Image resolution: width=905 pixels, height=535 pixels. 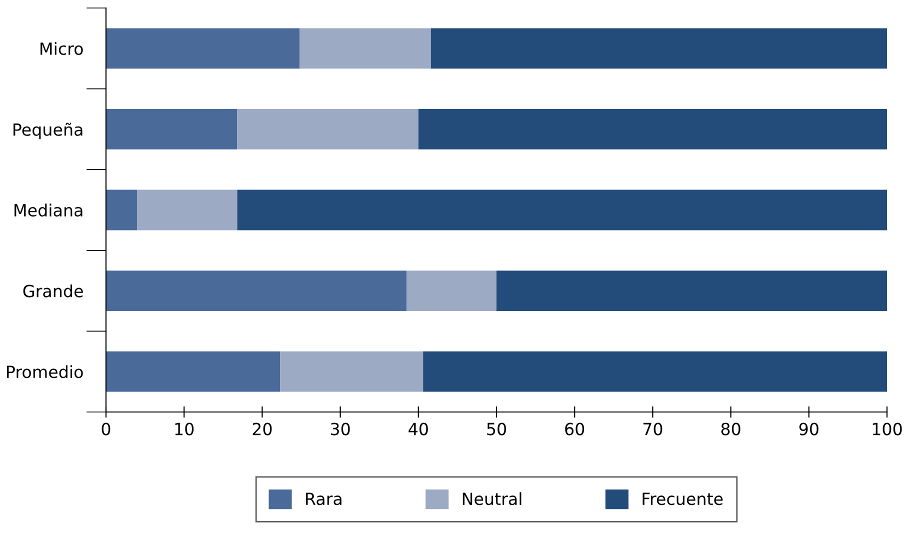 What do you see at coordinates (340, 429) in the screenshot?
I see `x-tick-label: 30` at bounding box center [340, 429].